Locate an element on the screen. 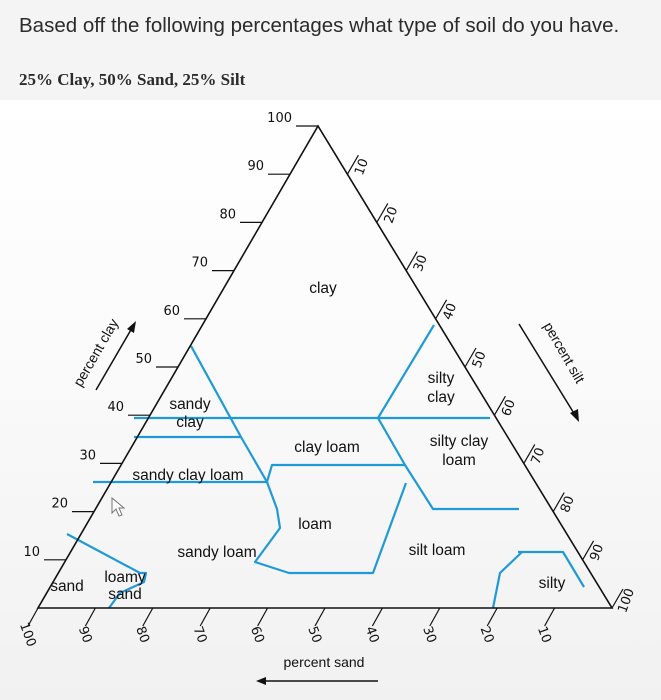 This screenshot has width=661, height=700. percent-sand-title: percent sand is located at coordinates (324, 662).